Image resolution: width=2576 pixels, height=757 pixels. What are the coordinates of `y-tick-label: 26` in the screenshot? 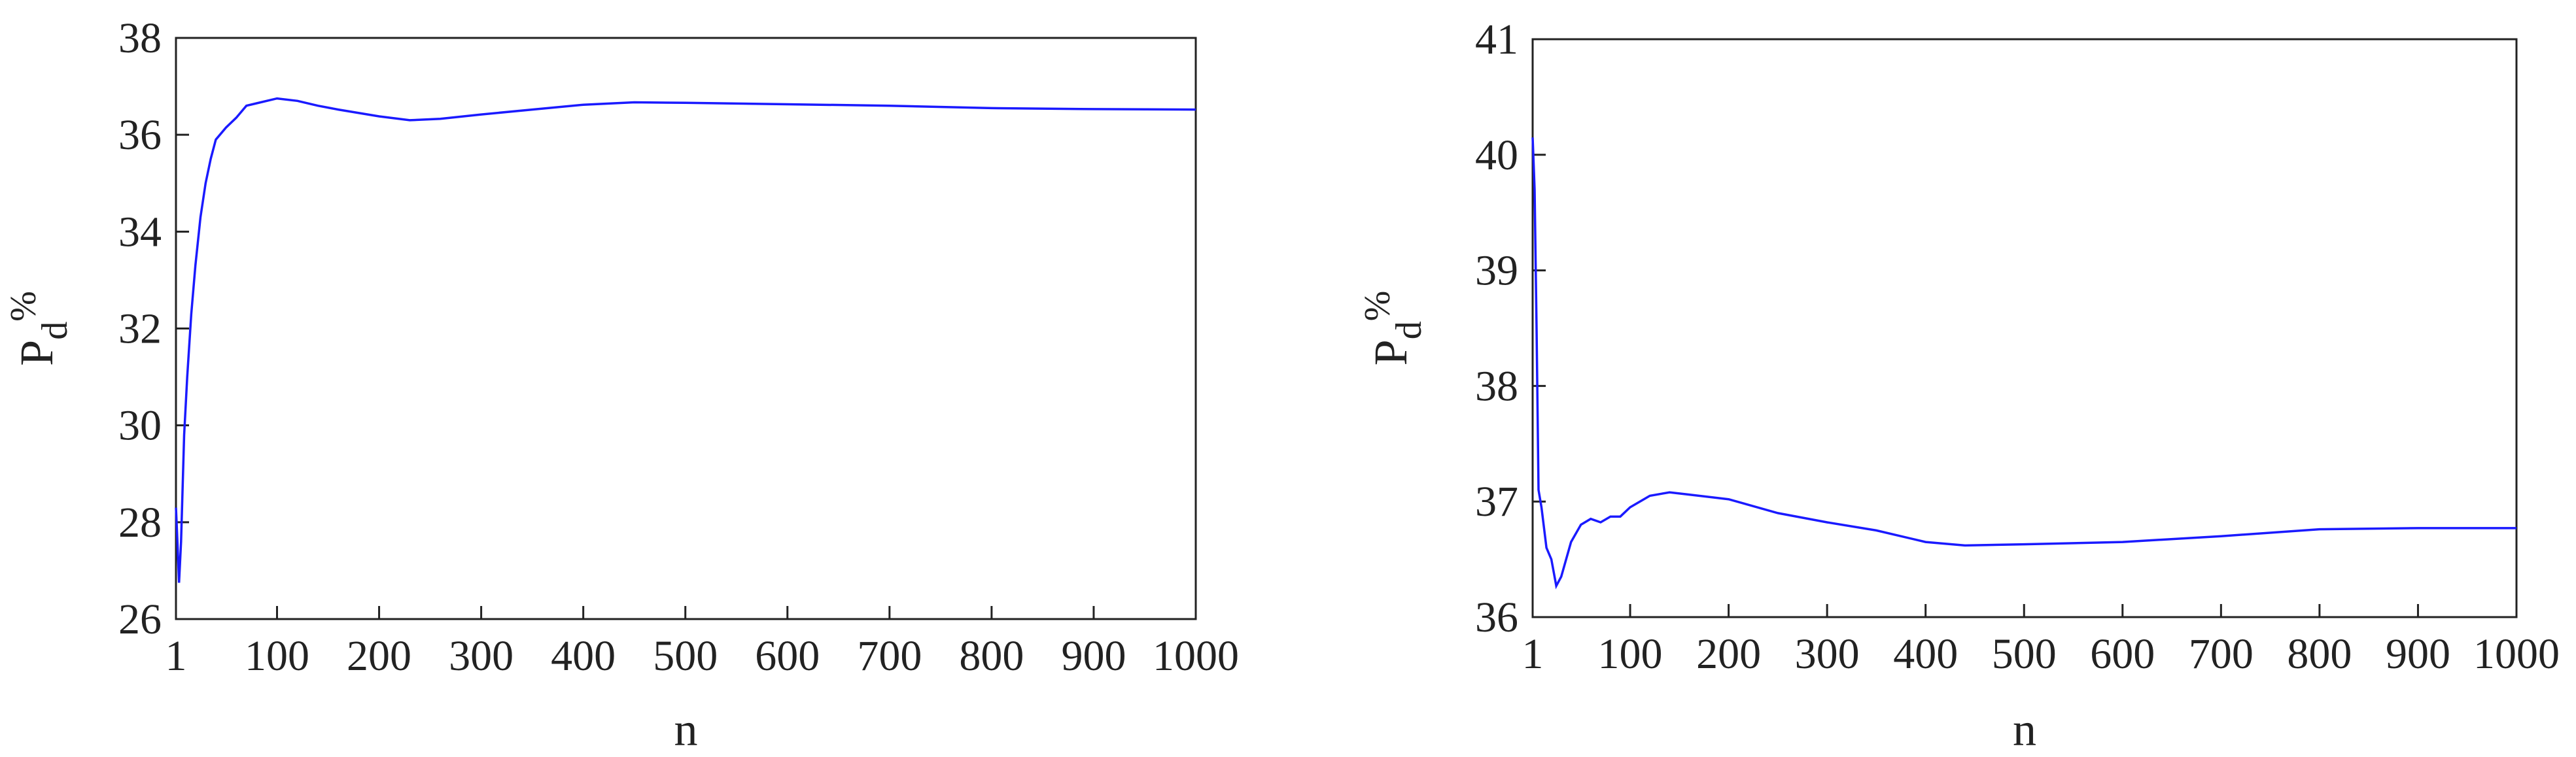 It's located at (140, 619).